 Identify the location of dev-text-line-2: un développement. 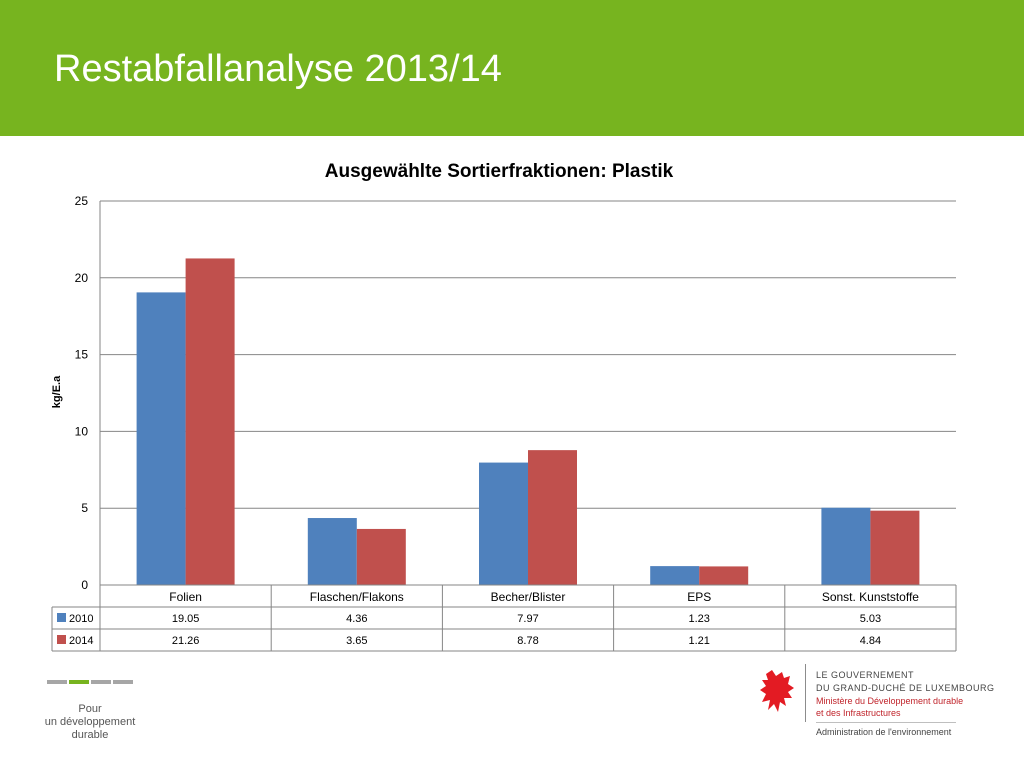
(90, 722).